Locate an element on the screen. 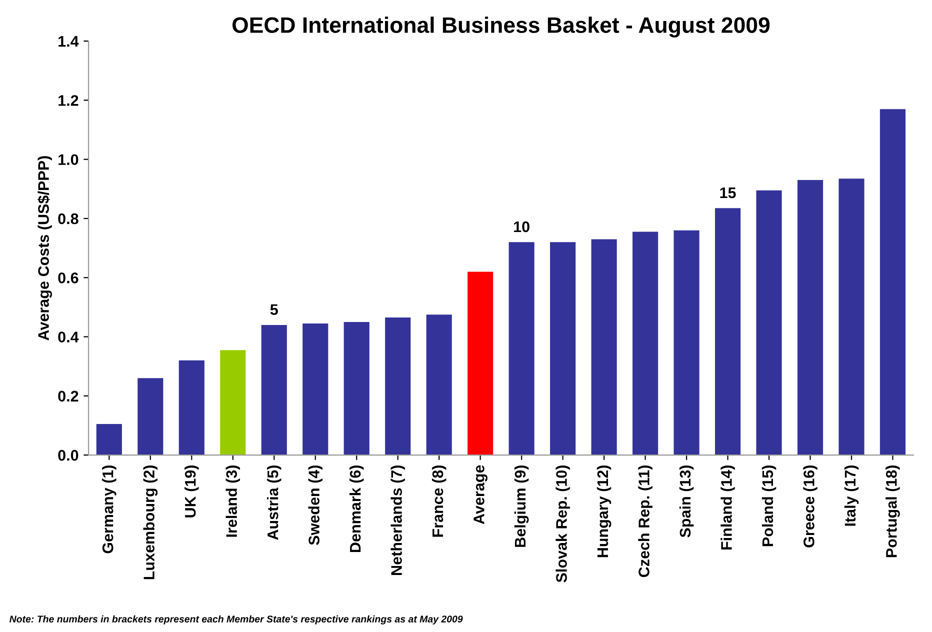  x-tick-label: Netherlands (7) is located at coordinates (397, 520).